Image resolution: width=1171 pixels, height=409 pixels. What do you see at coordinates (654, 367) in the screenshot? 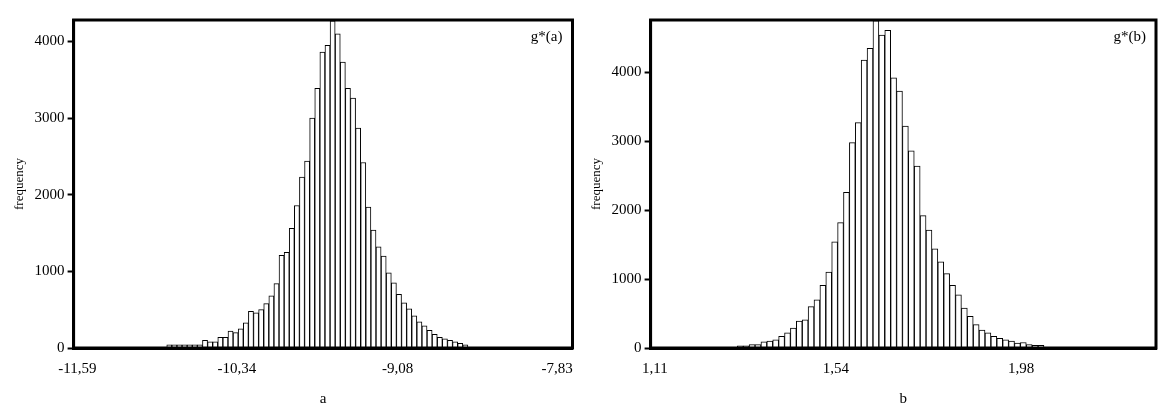
I see `x-tick-label: 1,11` at bounding box center [654, 367].